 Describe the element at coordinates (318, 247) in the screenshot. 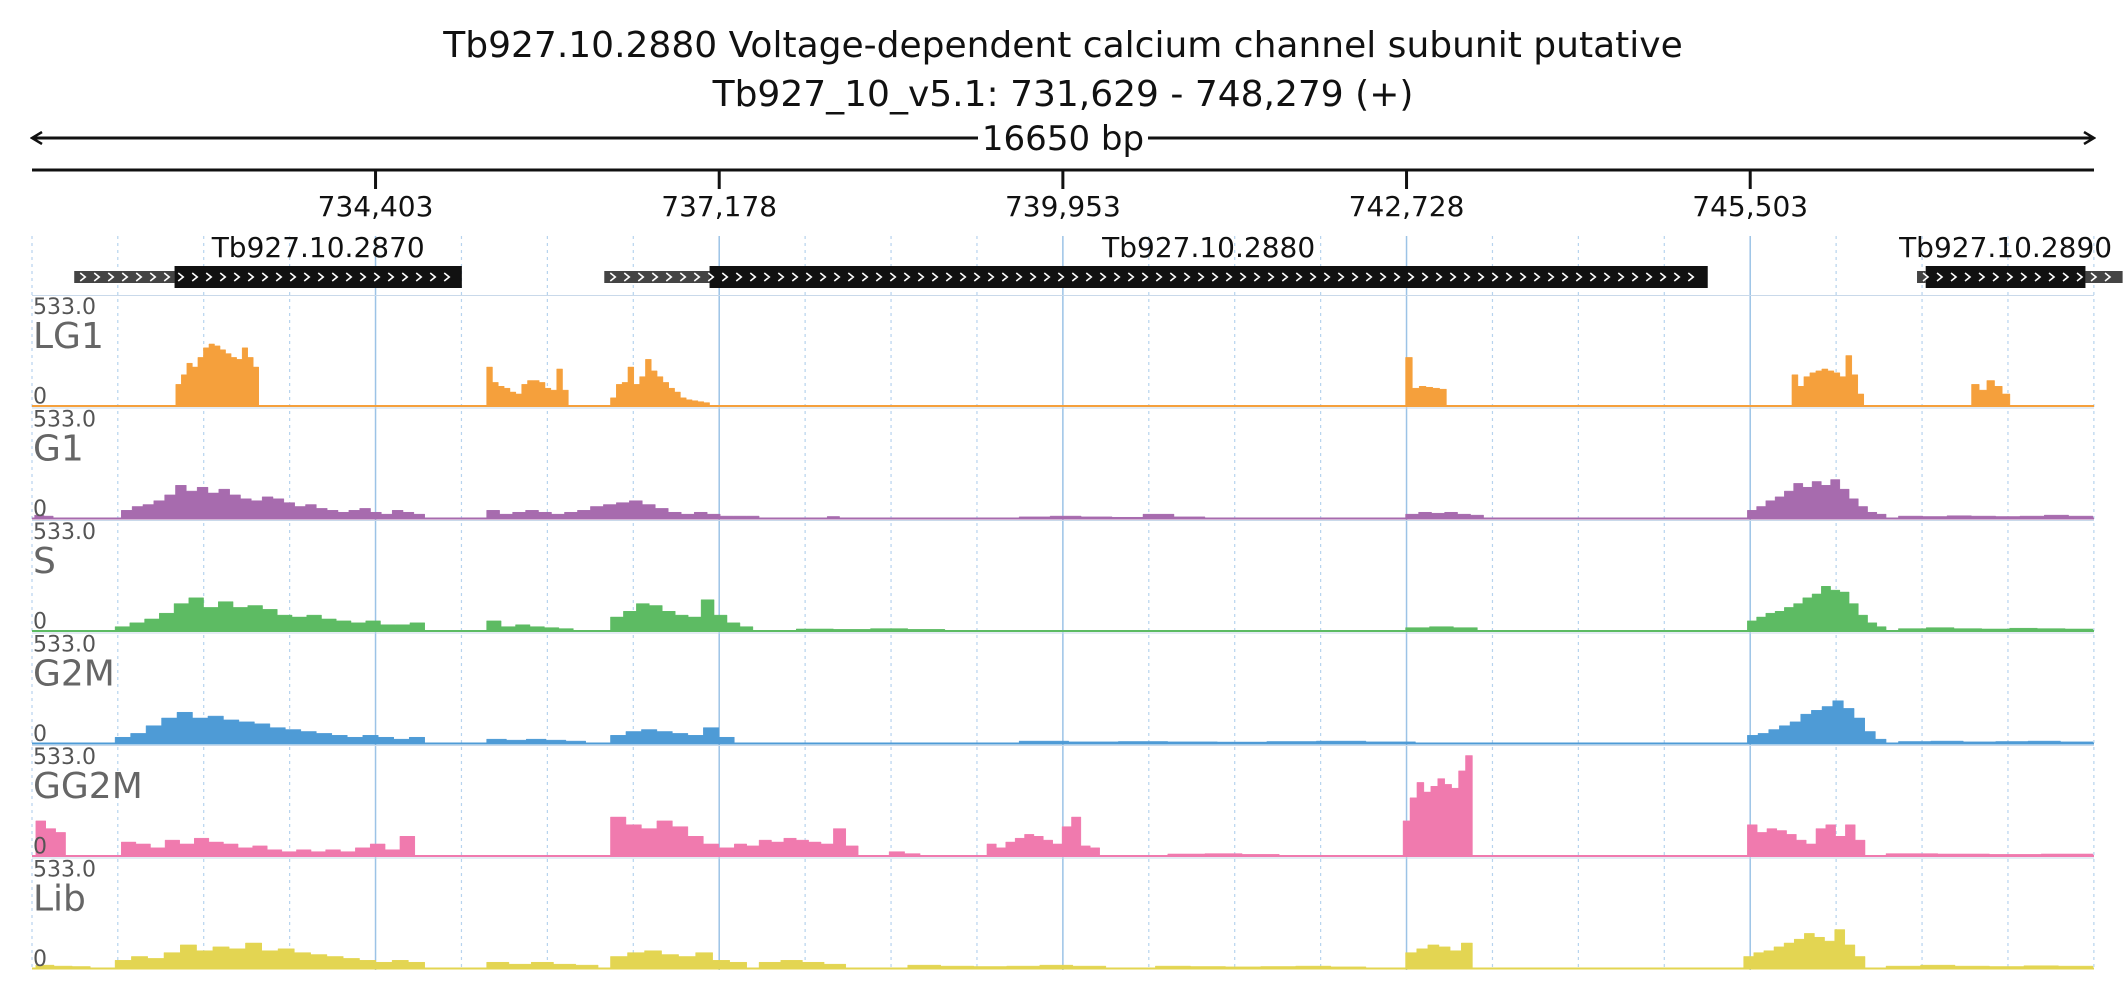

I see `gene-label: Tb927.10.2870` at that location.